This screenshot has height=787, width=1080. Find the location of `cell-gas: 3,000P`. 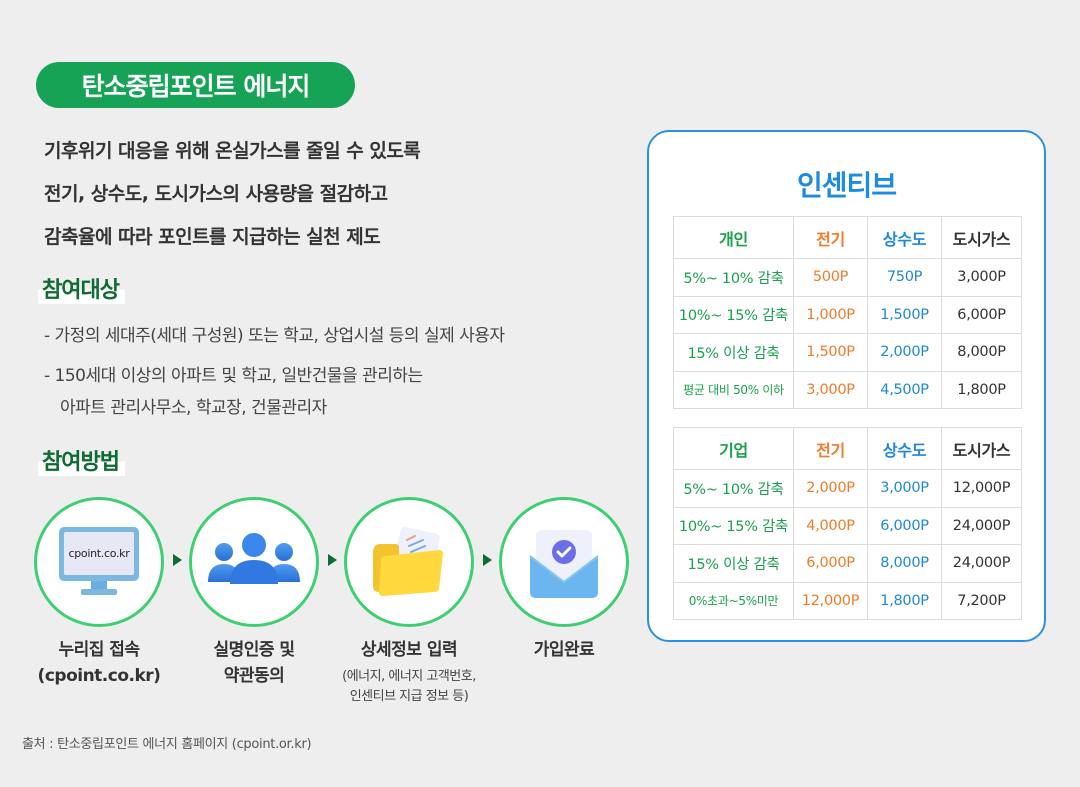

cell-gas: 3,000P is located at coordinates (981, 277).